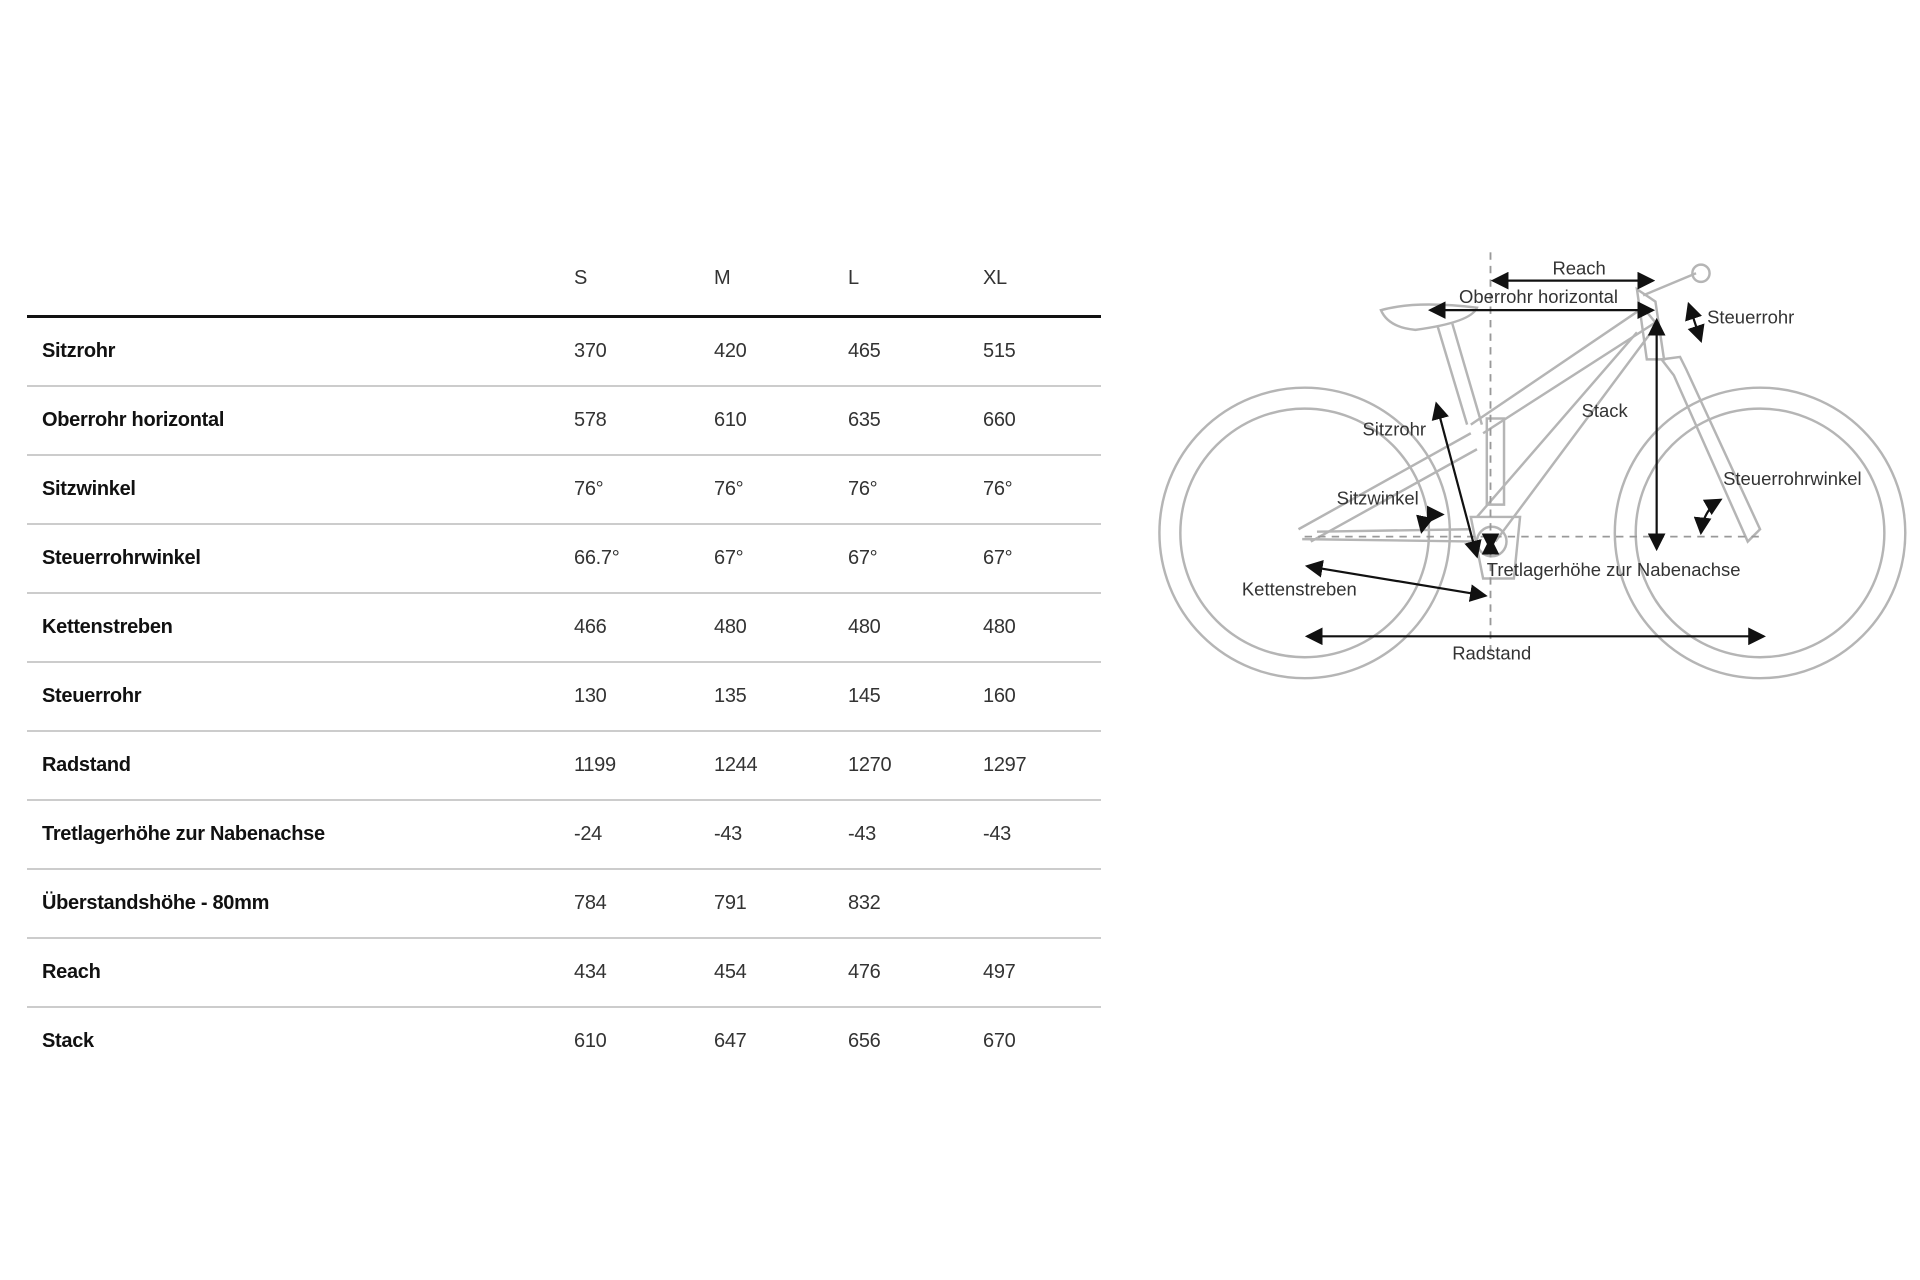 The height and width of the screenshot is (1280, 1920). What do you see at coordinates (730, 627) in the screenshot?
I see `cell-value-m: 480` at bounding box center [730, 627].